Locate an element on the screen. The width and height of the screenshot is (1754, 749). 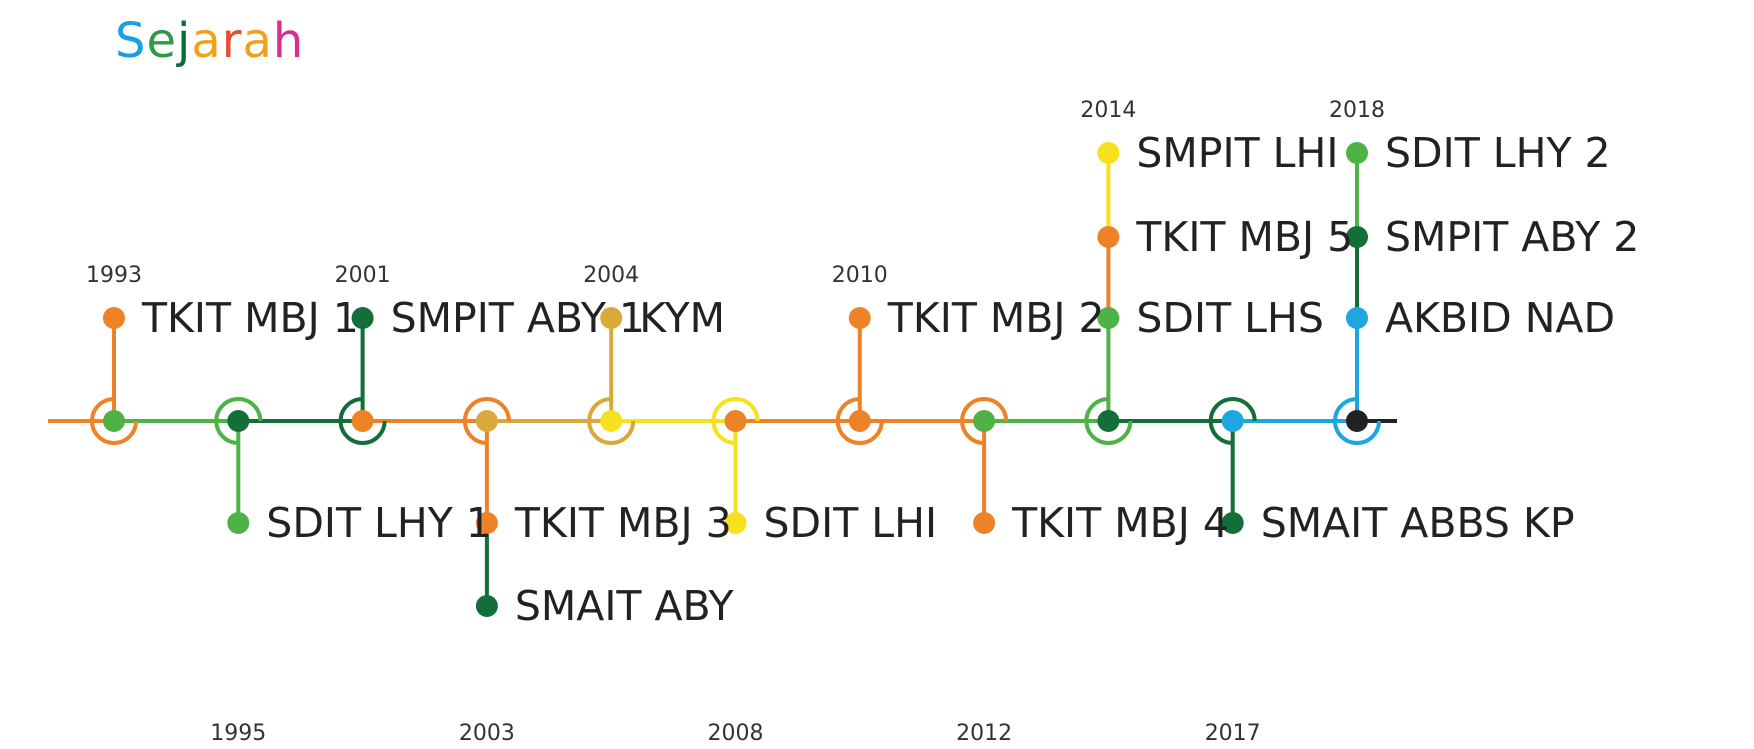
milestone-label: SMAIT ABY is located at coordinates (625, 606).